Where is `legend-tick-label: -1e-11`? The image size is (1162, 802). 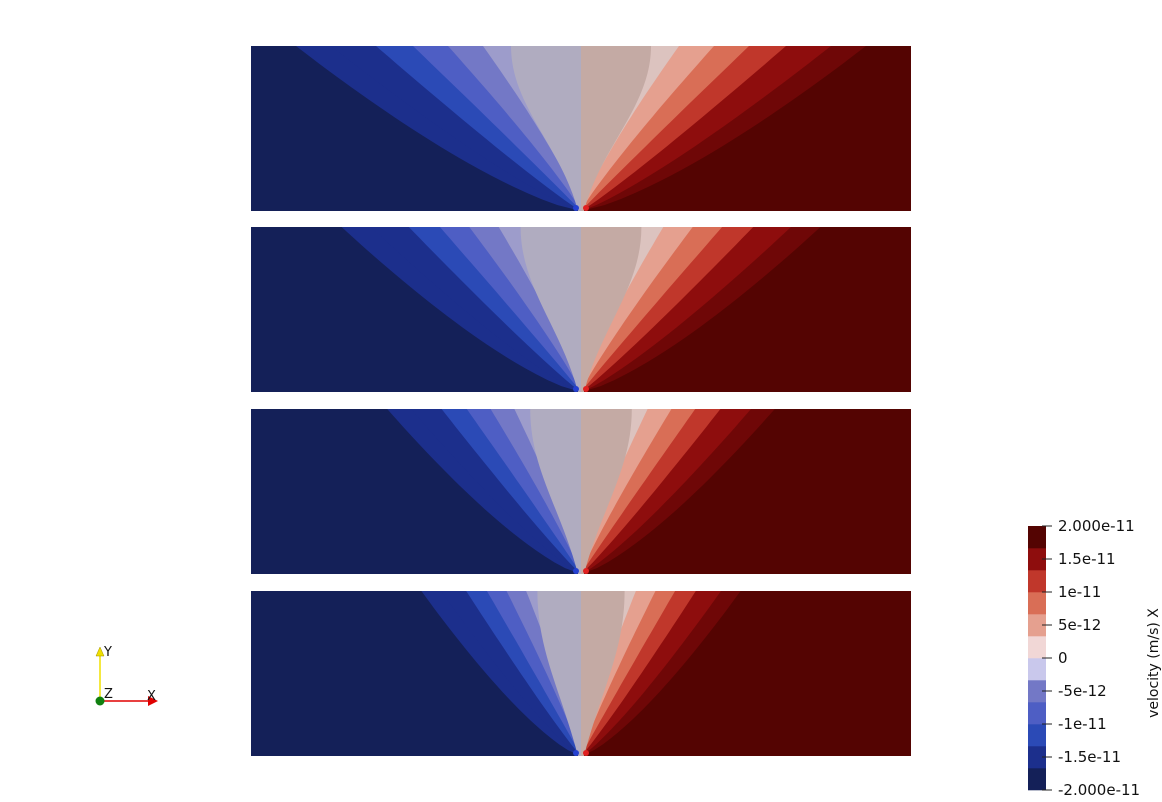
legend-tick-label: -1e-11 is located at coordinates (1082, 724).